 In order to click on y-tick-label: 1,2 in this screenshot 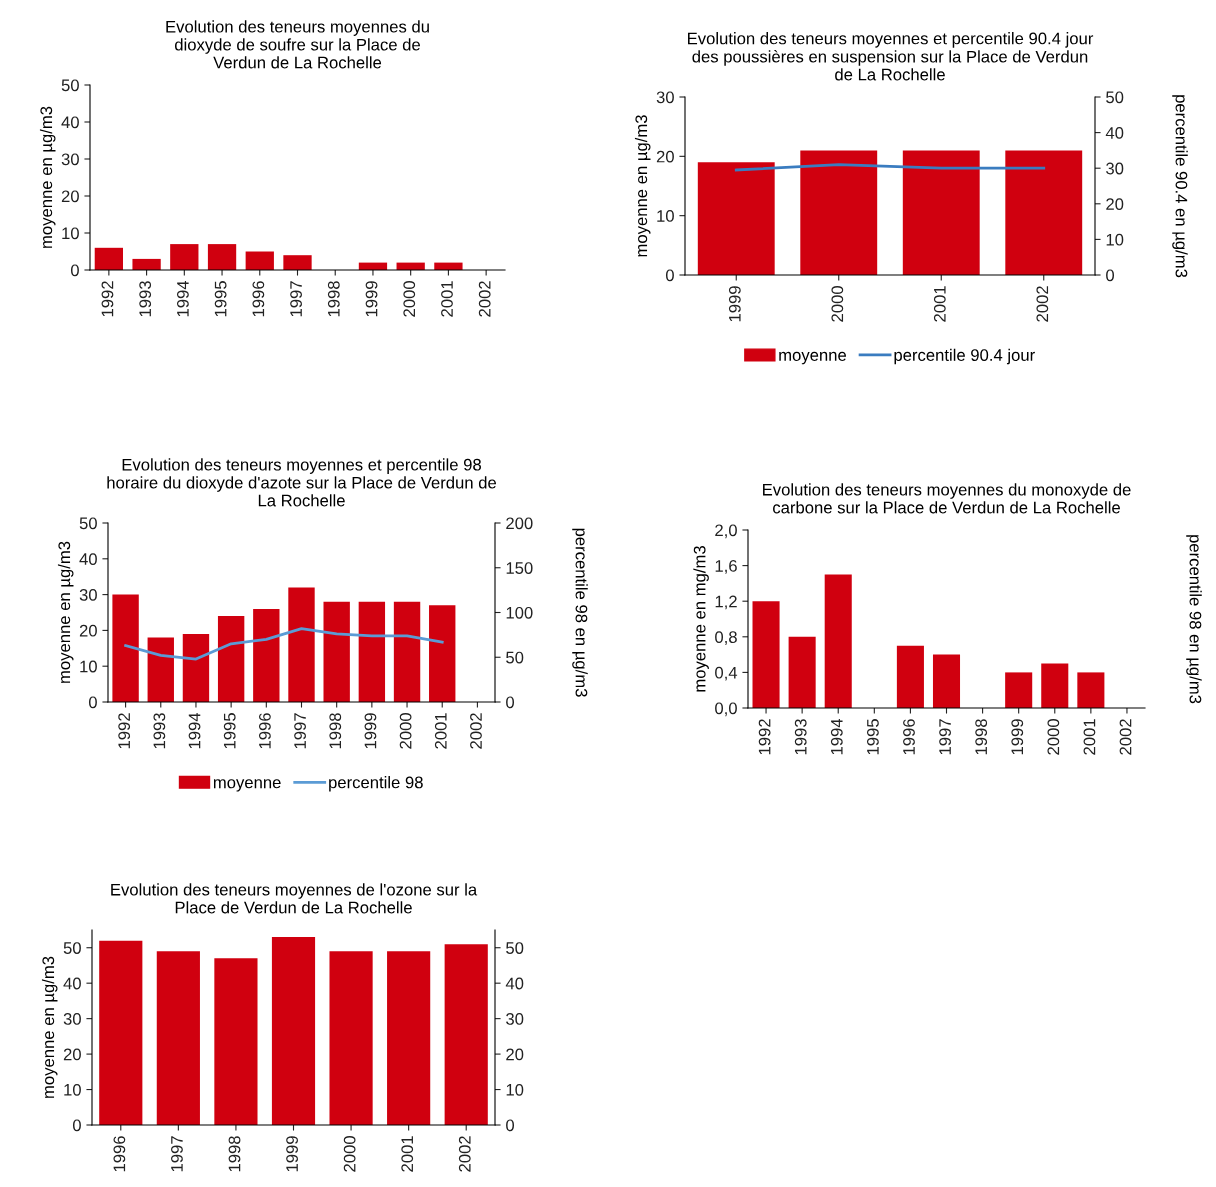, I will do `click(726, 602)`.